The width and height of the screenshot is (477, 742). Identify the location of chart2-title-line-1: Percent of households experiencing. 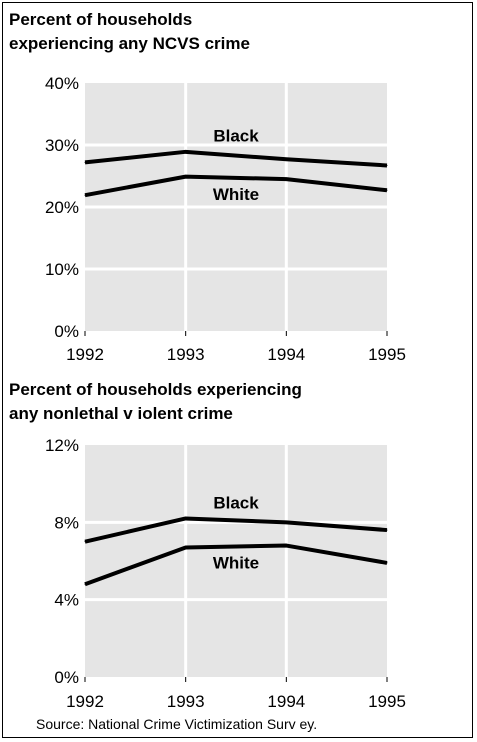
(155, 389).